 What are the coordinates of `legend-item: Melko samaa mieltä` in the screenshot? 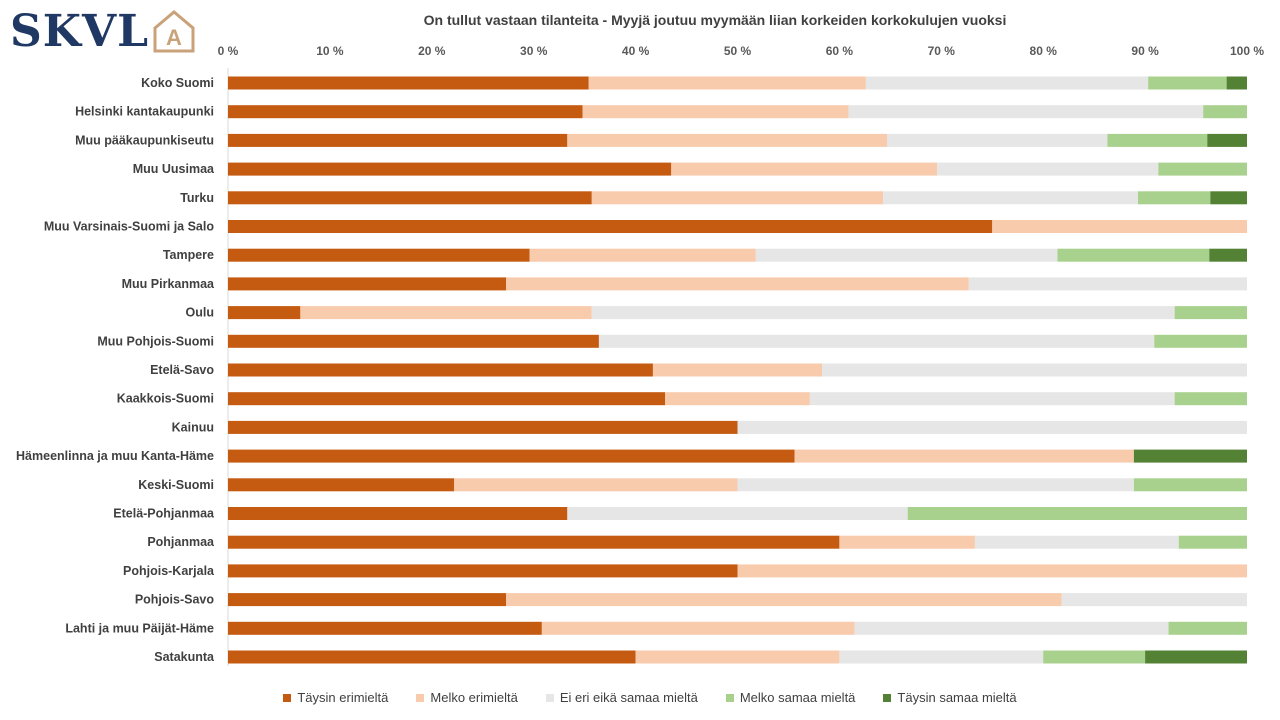 It's located at (790, 697).